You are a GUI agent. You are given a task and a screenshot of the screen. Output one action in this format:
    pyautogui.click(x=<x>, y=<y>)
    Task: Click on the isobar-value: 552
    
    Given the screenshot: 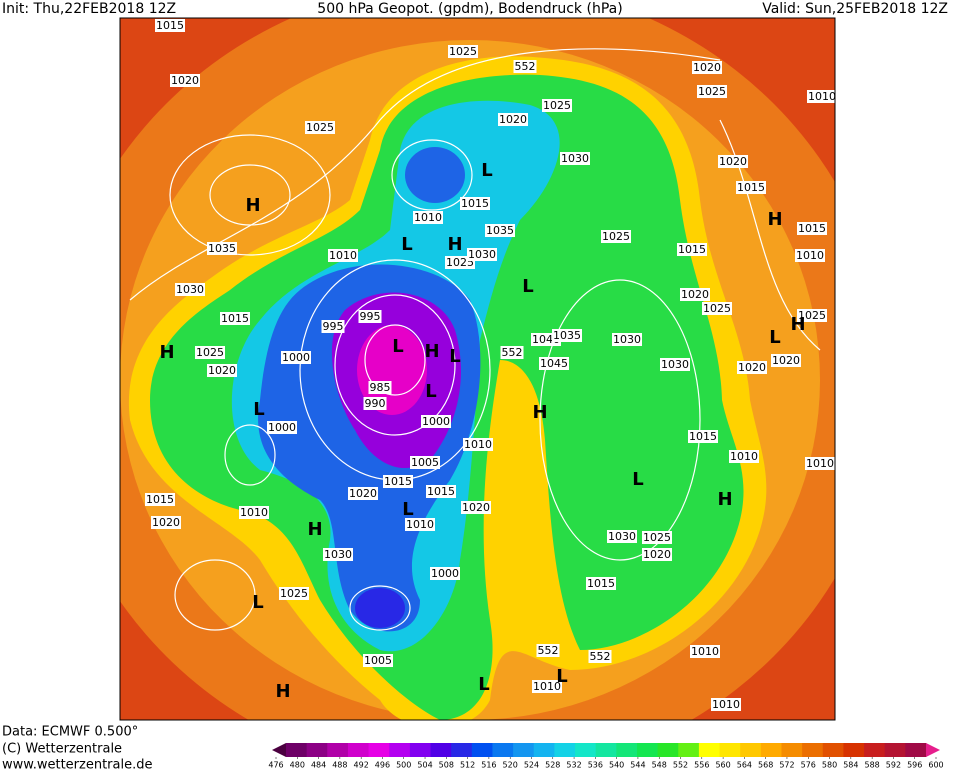 What is the action you would take?
    pyautogui.click(x=548, y=650)
    